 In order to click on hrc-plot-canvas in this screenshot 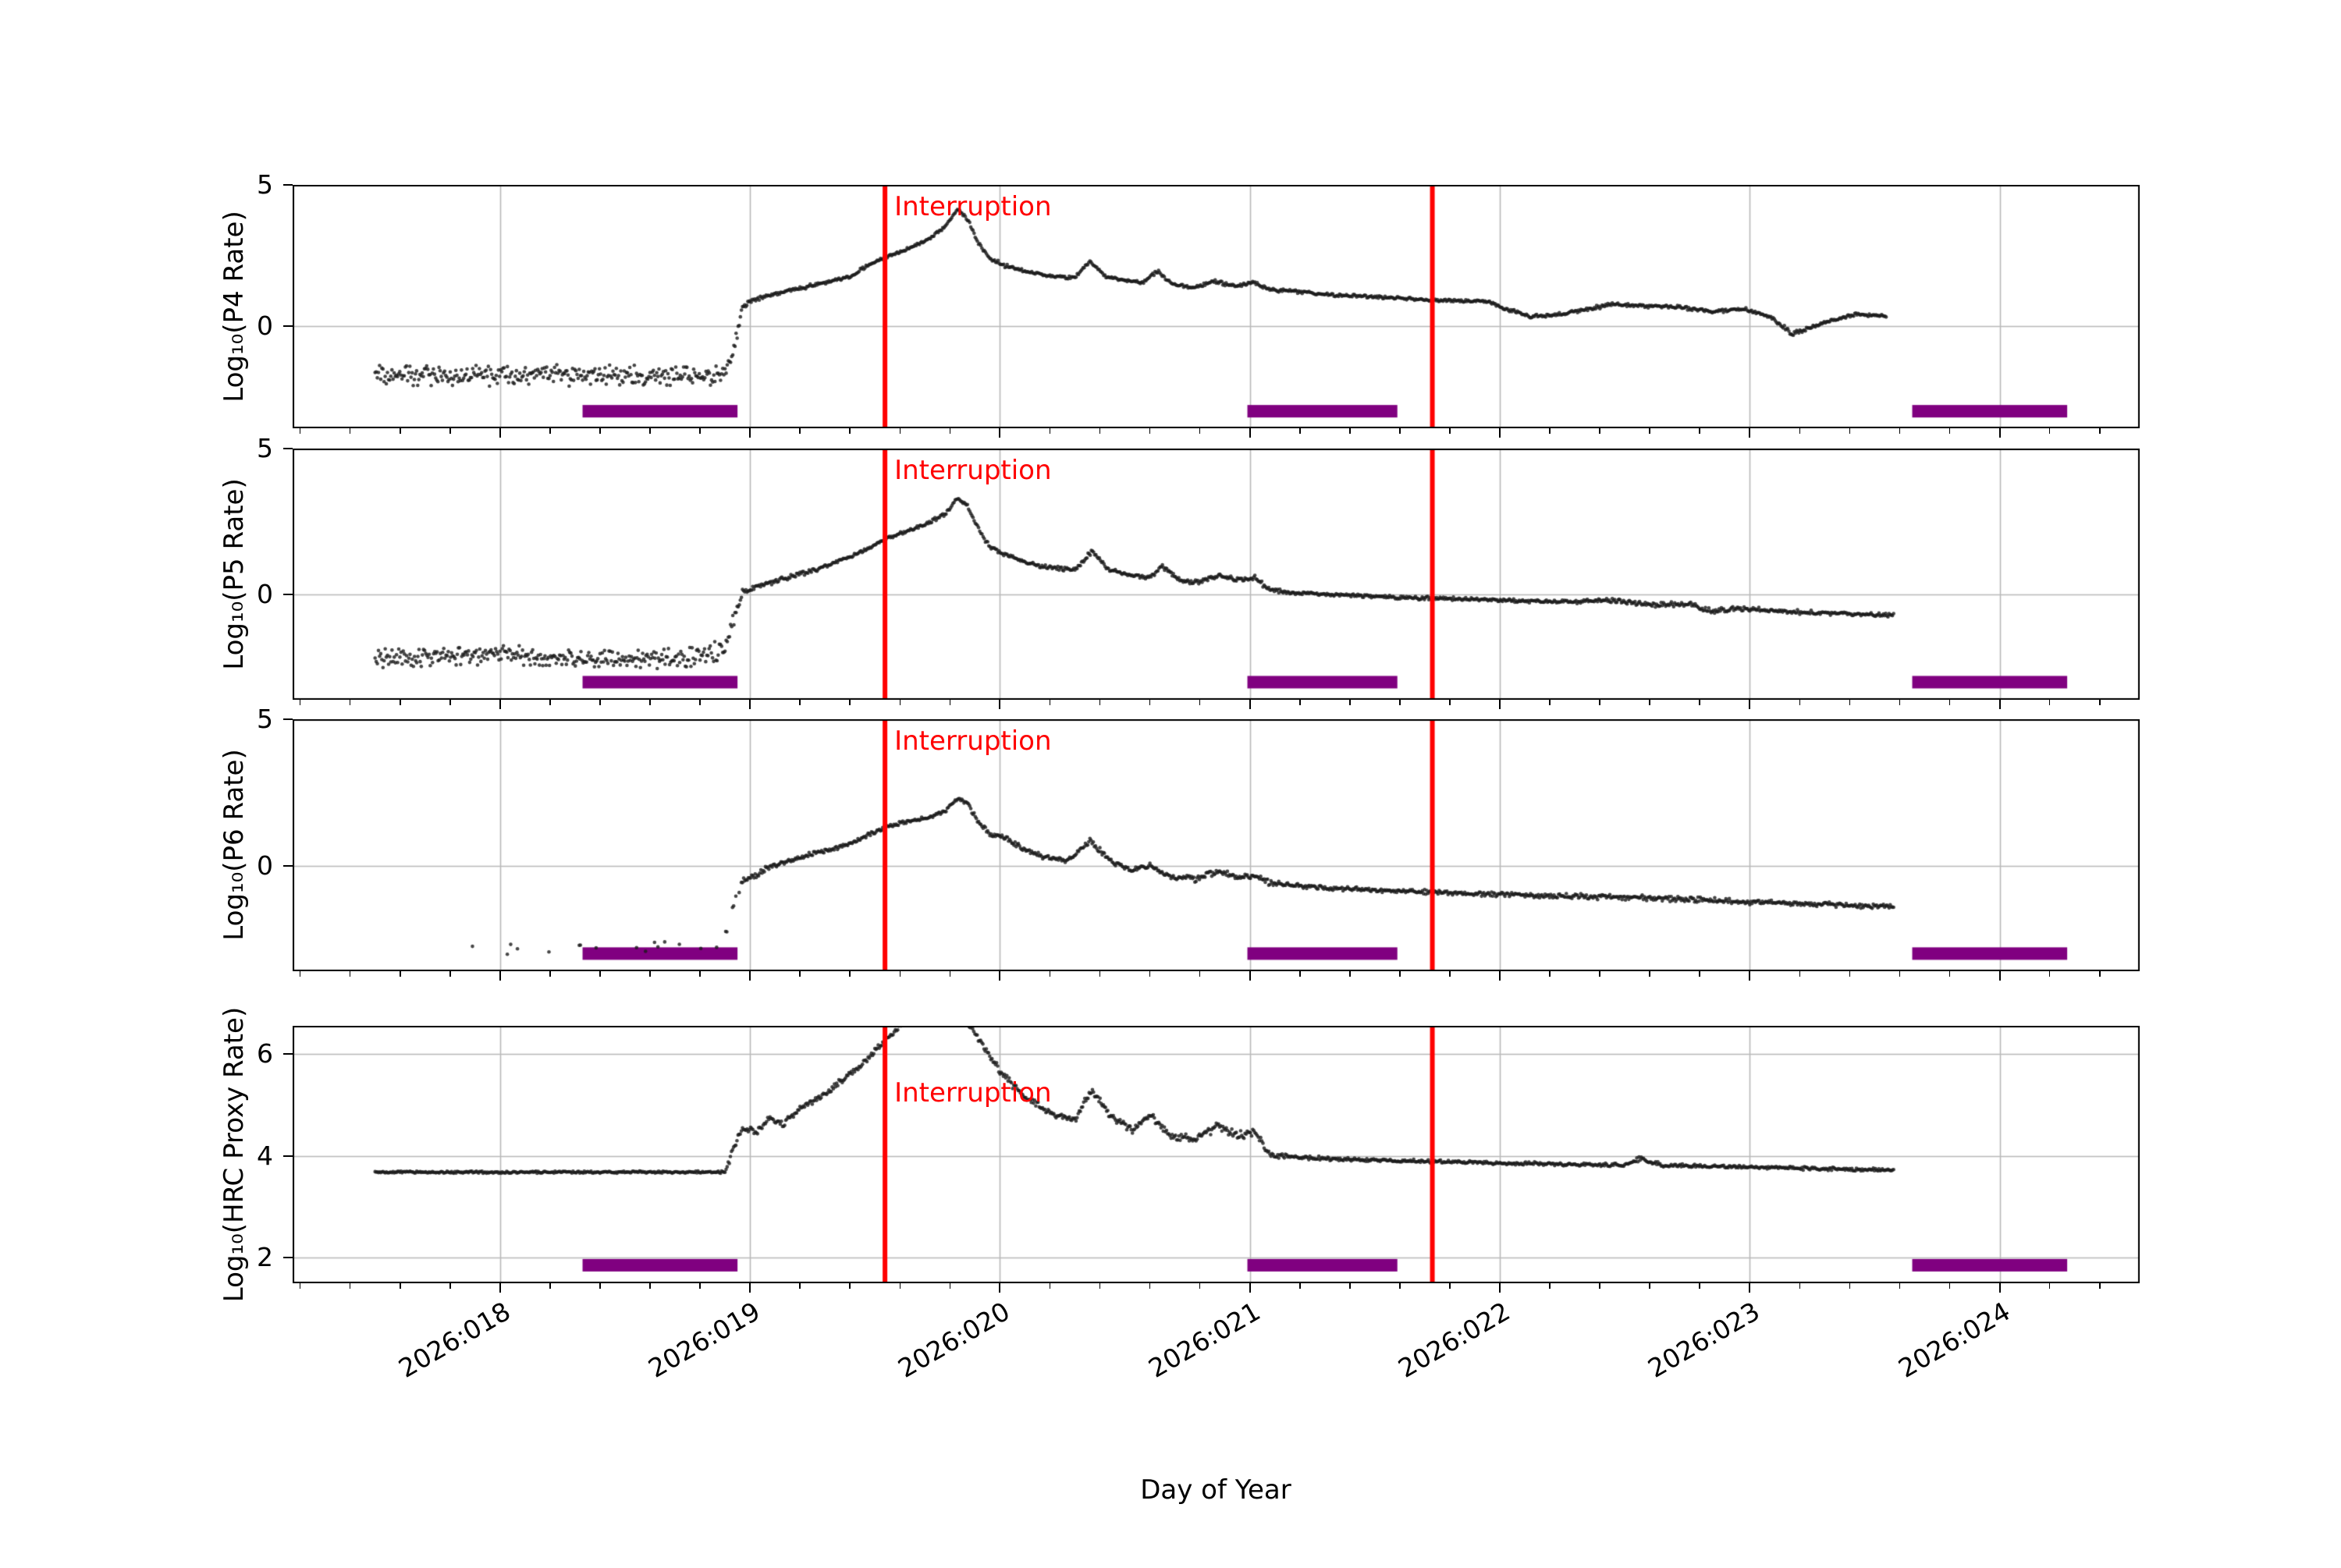, I will do `click(1216, 1155)`.